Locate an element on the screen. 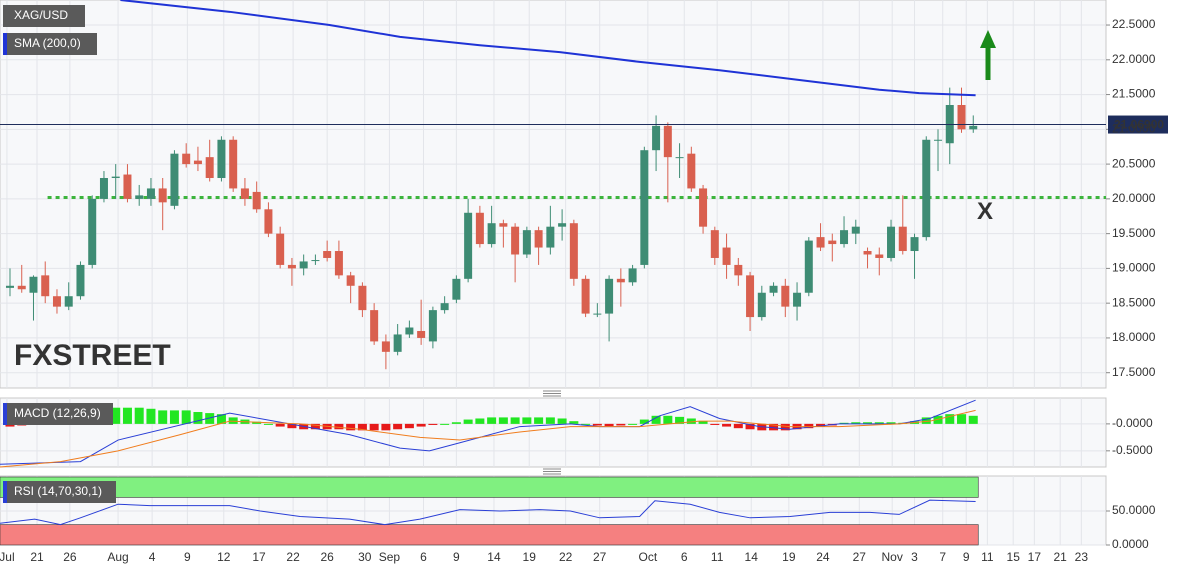  y-tick-label: -0.0000 is located at coordinates (1132, 423).